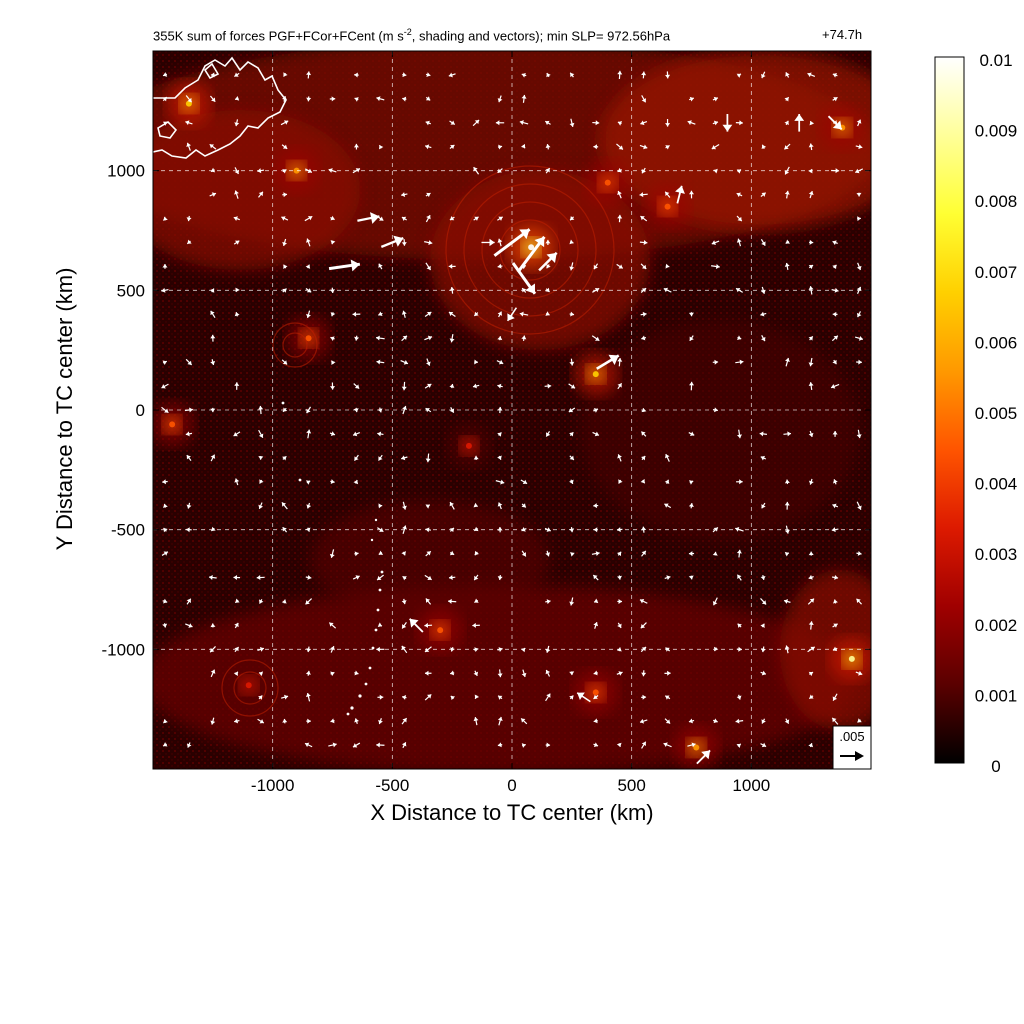 The width and height of the screenshot is (1024, 1024). I want to click on x-axis-label: X Distance to TC center (km), so click(512, 812).